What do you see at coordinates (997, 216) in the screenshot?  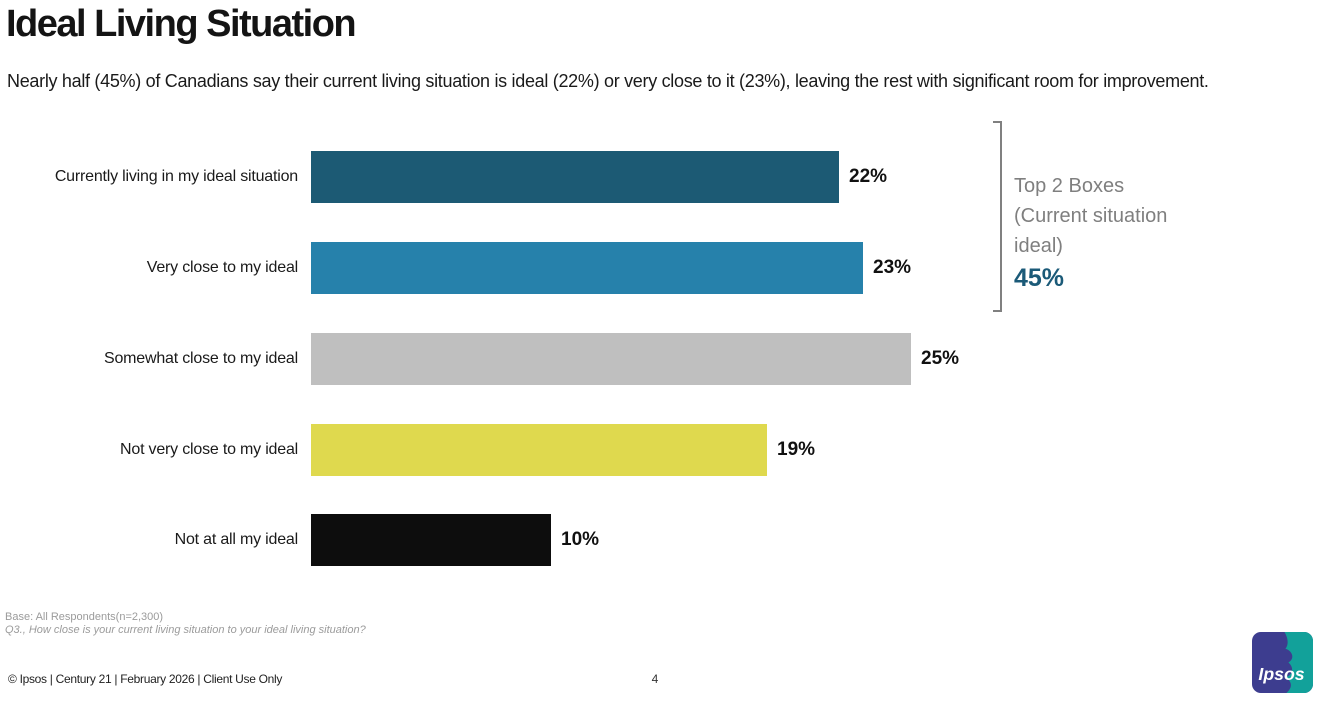 I see `top2-bracket` at bounding box center [997, 216].